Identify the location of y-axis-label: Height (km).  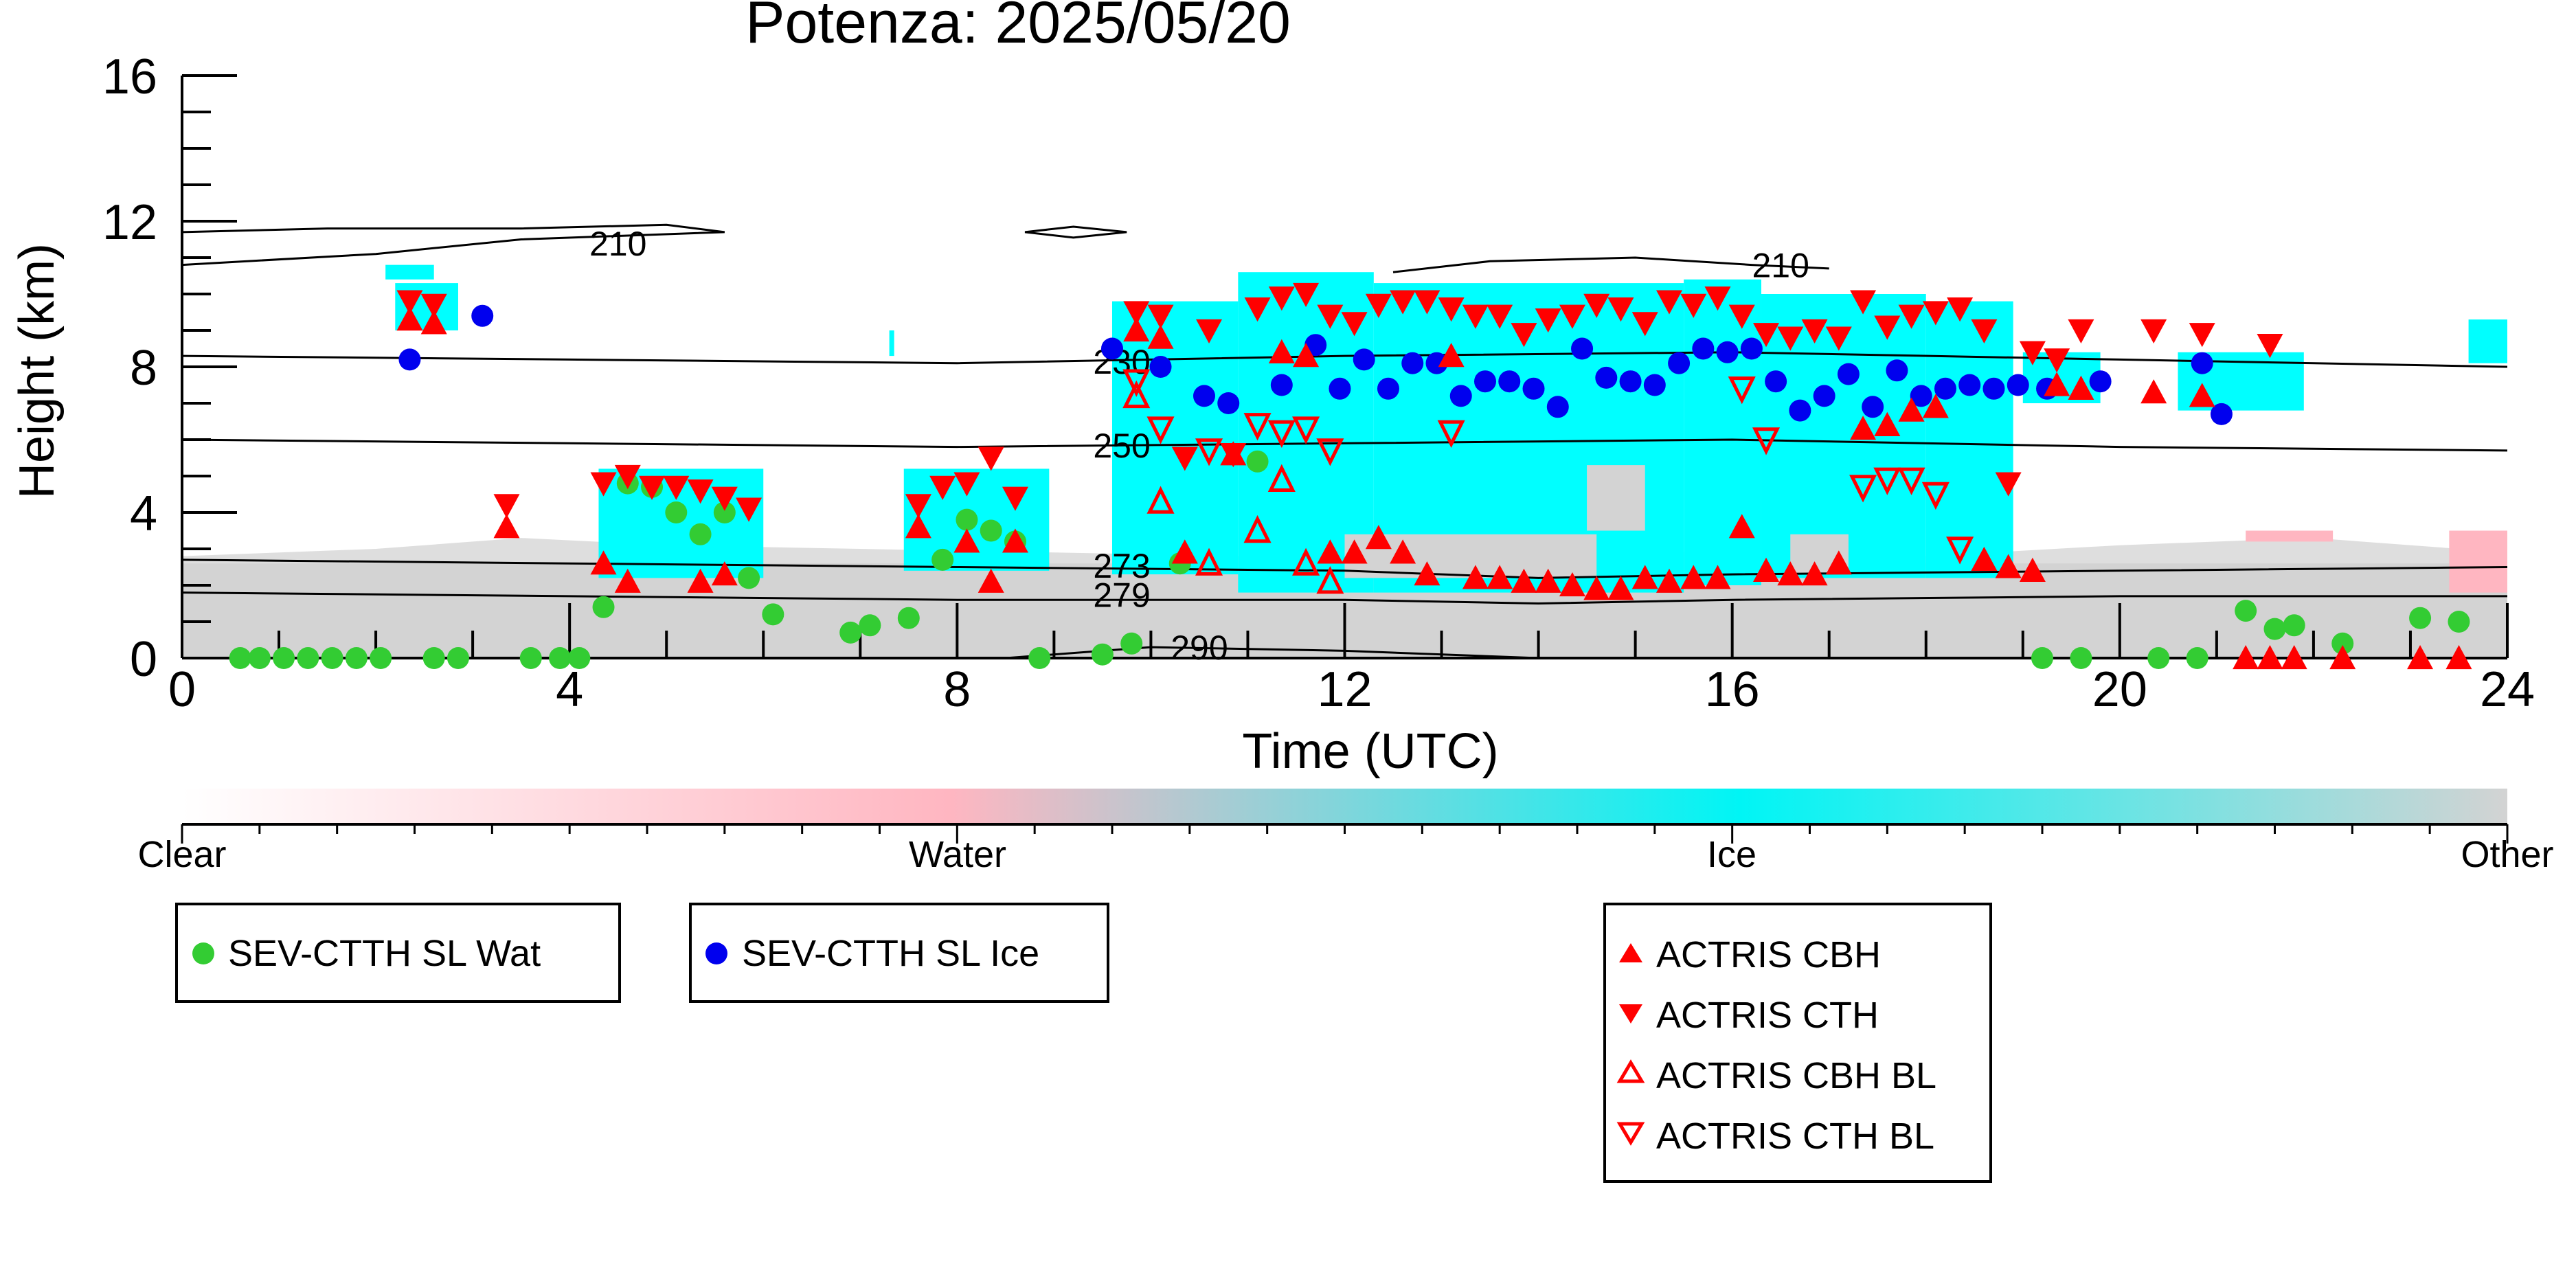
(37, 371).